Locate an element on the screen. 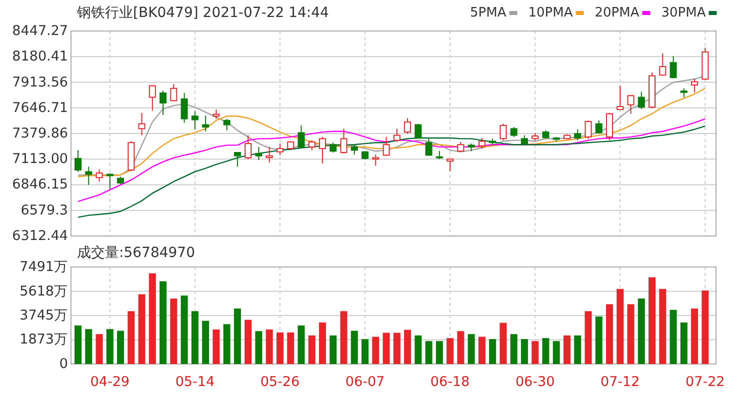 This screenshot has height=410, width=754. x-tick-label: 07-22 is located at coordinates (705, 382).